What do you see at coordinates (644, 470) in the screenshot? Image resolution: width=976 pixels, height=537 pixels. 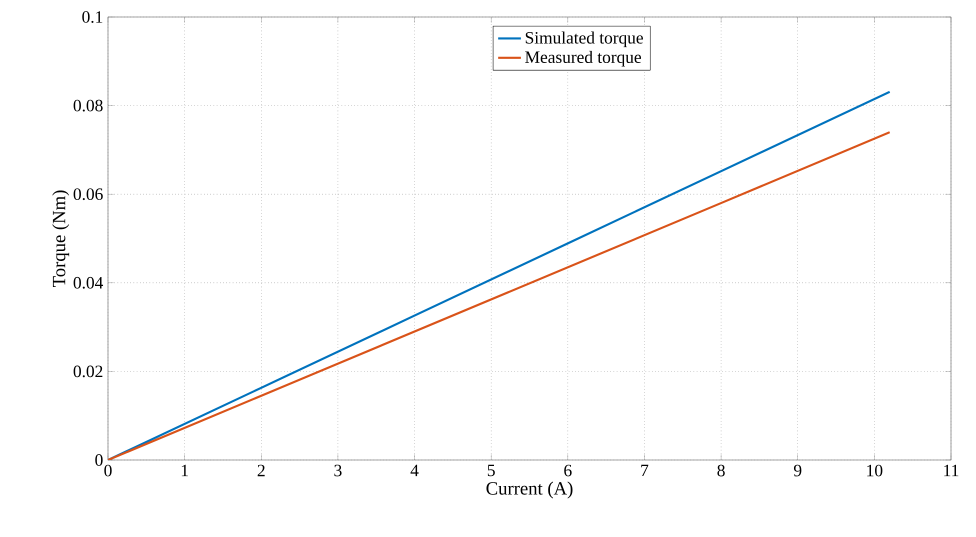 I see `x-tick-label: 7` at bounding box center [644, 470].